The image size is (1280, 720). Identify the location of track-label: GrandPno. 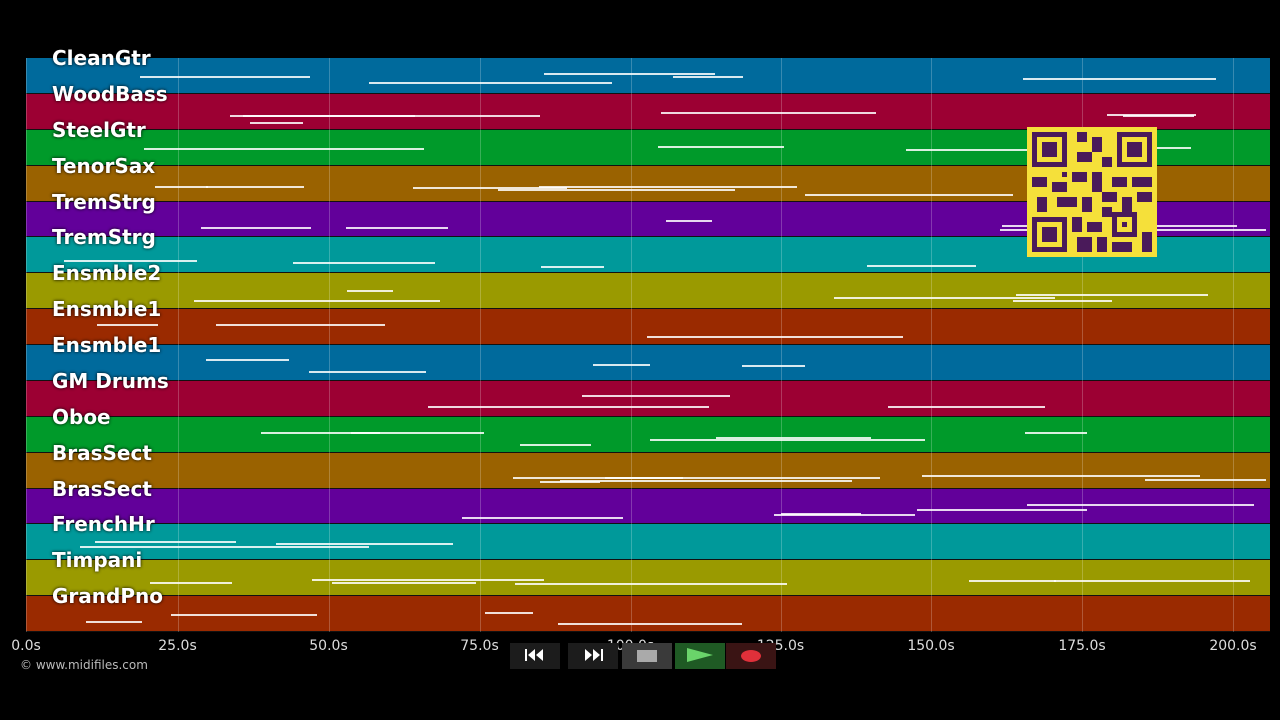
(107, 596).